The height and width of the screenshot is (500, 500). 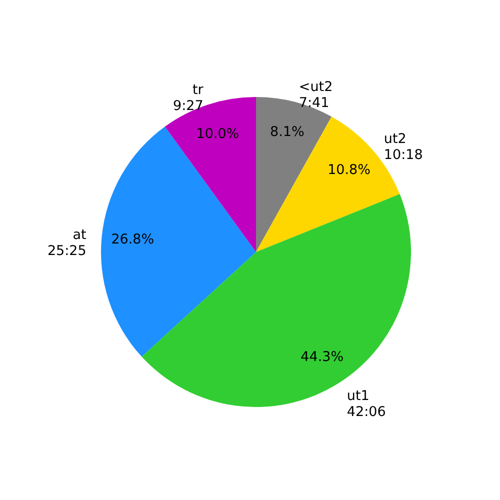 What do you see at coordinates (66, 242) in the screenshot?
I see `slice-label: at 25:25` at bounding box center [66, 242].